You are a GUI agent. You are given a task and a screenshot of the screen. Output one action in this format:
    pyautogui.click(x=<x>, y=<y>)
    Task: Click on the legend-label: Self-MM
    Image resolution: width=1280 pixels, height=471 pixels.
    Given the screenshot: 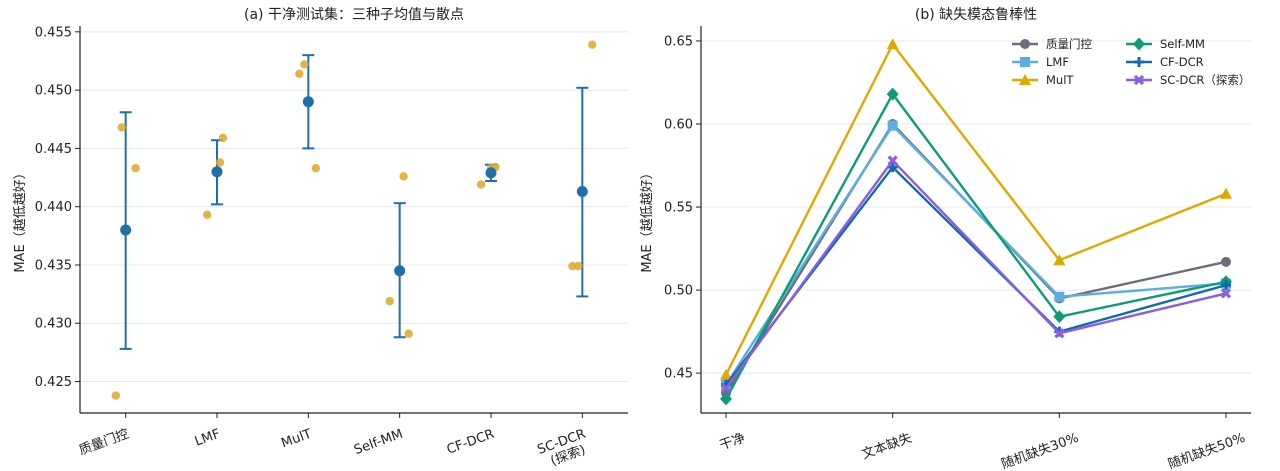 What is the action you would take?
    pyautogui.click(x=1182, y=44)
    